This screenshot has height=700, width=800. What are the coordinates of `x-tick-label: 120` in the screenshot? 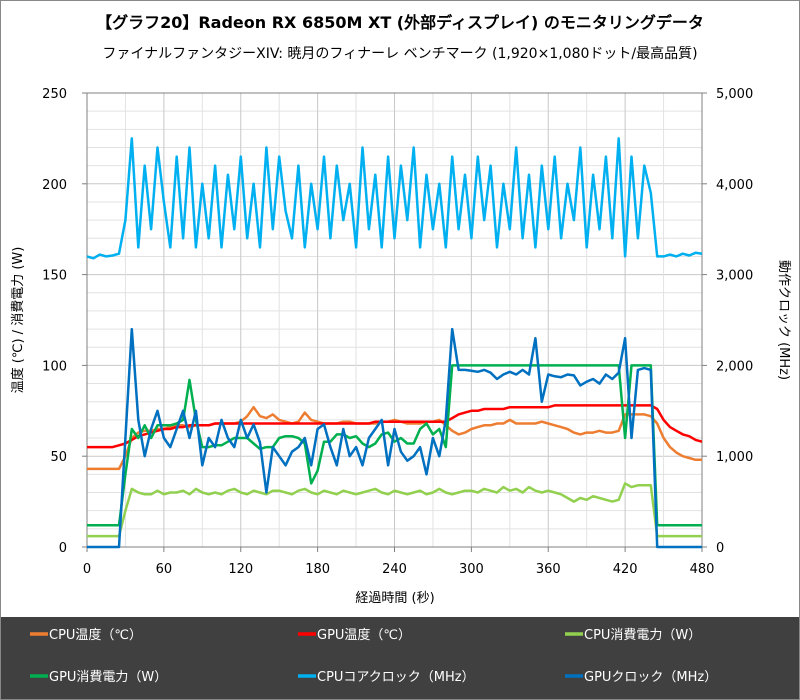 It's located at (240, 569).